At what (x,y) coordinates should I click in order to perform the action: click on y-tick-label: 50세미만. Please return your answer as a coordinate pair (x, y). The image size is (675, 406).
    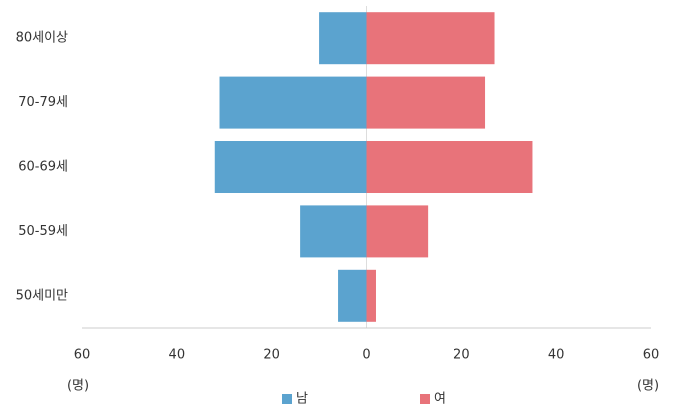
    Looking at the image, I should click on (42, 295).